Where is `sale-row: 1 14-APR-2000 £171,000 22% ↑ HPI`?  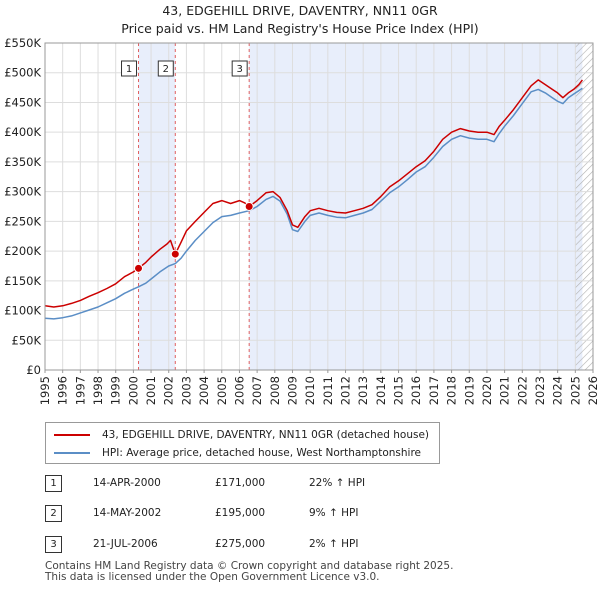 sale-row: 1 14-APR-2000 £171,000 22% ↑ HPI is located at coordinates (255, 485).